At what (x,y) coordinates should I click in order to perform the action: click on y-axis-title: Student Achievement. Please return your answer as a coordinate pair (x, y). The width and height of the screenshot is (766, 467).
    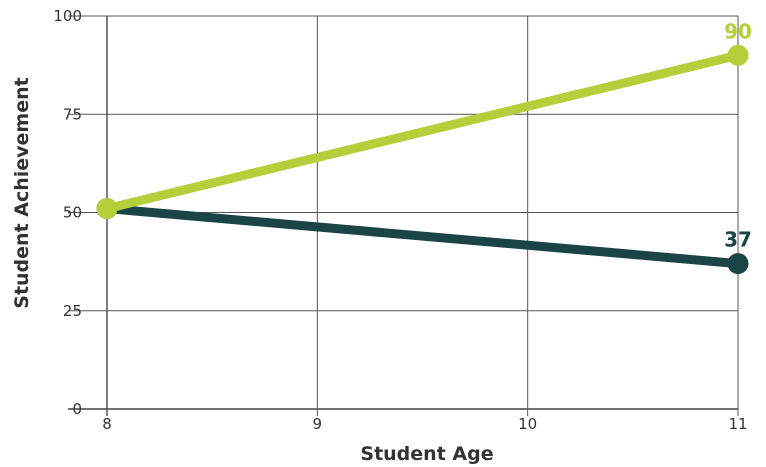
    Looking at the image, I should click on (22, 192).